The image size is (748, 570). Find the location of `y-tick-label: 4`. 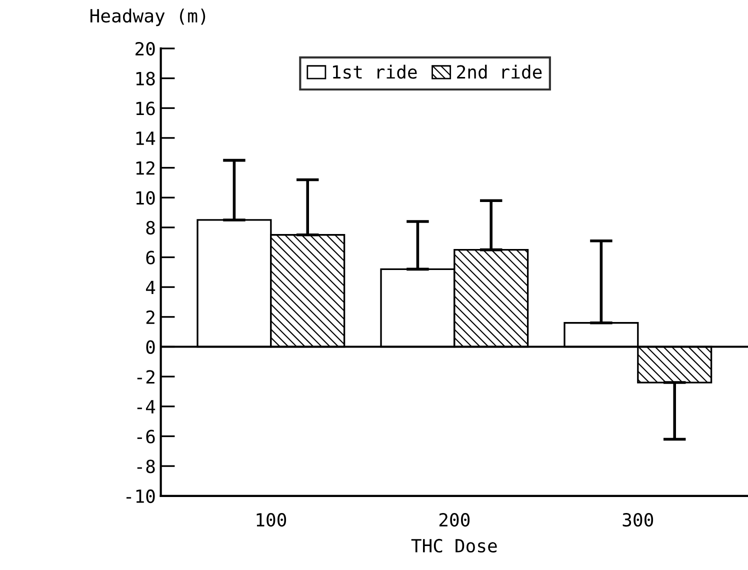

y-tick-label: 4 is located at coordinates (151, 287).